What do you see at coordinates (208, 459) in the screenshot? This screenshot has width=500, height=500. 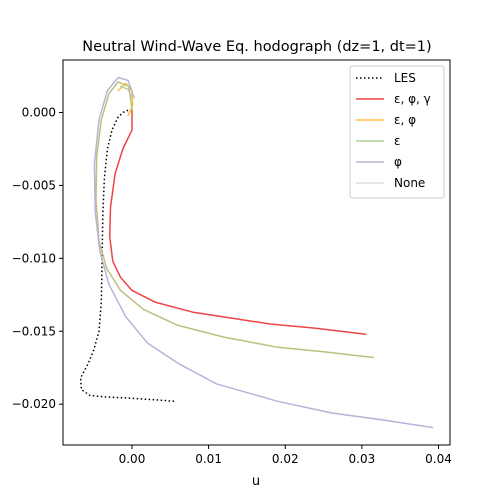 I see `x-tick-label: 0.01` at bounding box center [208, 459].